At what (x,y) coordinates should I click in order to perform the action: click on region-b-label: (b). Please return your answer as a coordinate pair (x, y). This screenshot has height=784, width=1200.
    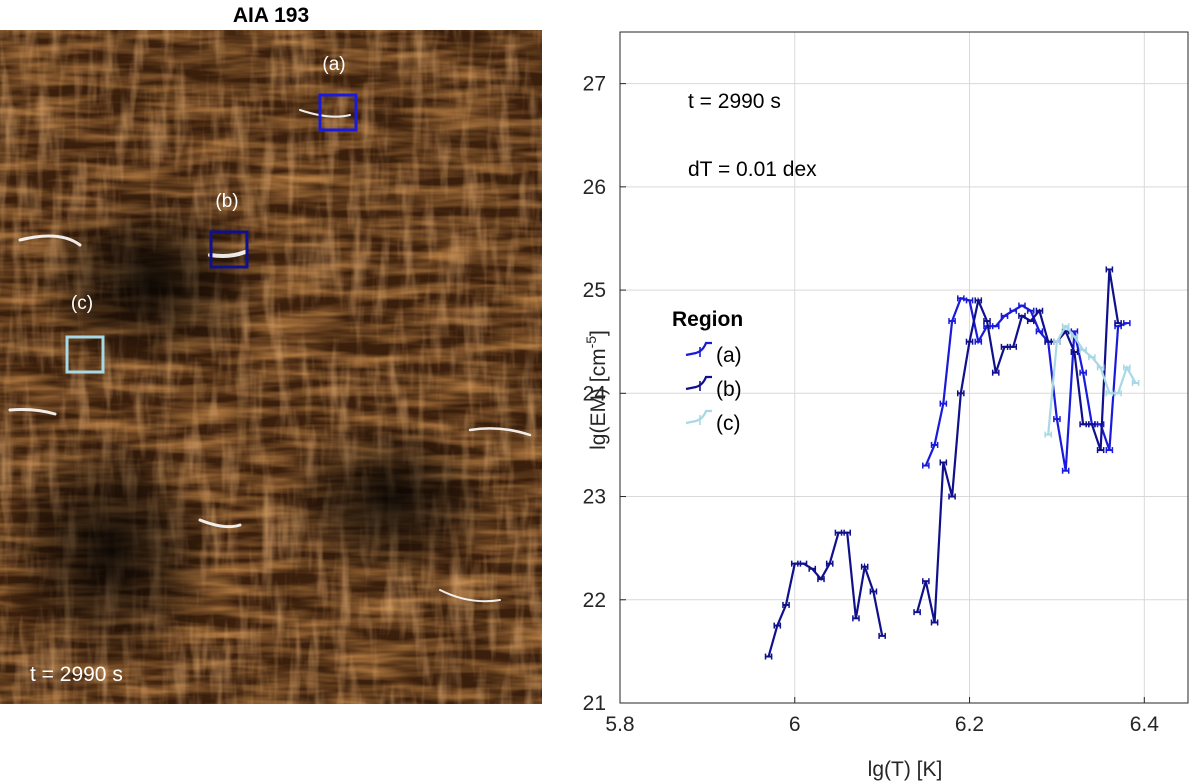
    Looking at the image, I should click on (226, 201).